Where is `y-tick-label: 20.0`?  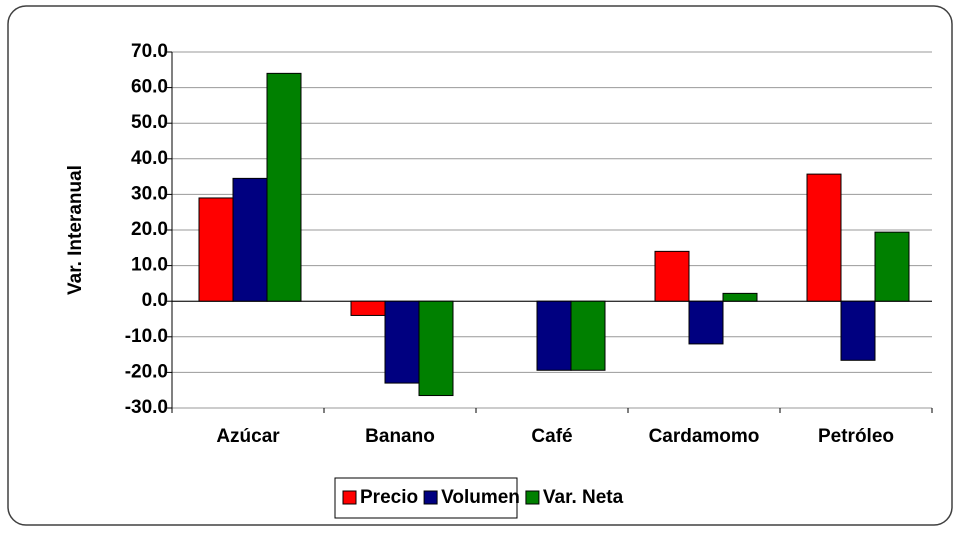 y-tick-label: 20.0 is located at coordinates (149, 229).